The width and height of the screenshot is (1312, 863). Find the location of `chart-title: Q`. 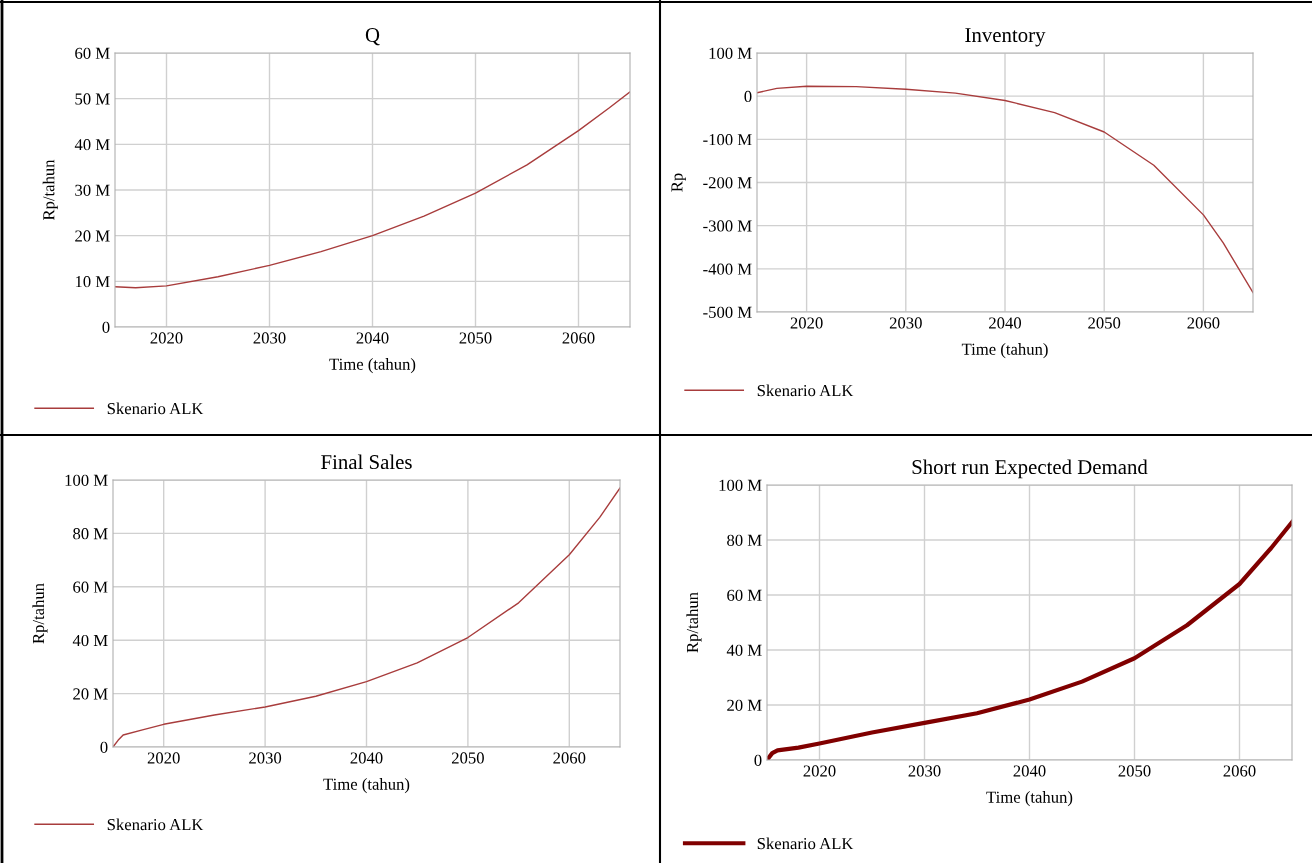

chart-title: Q is located at coordinates (372, 37).